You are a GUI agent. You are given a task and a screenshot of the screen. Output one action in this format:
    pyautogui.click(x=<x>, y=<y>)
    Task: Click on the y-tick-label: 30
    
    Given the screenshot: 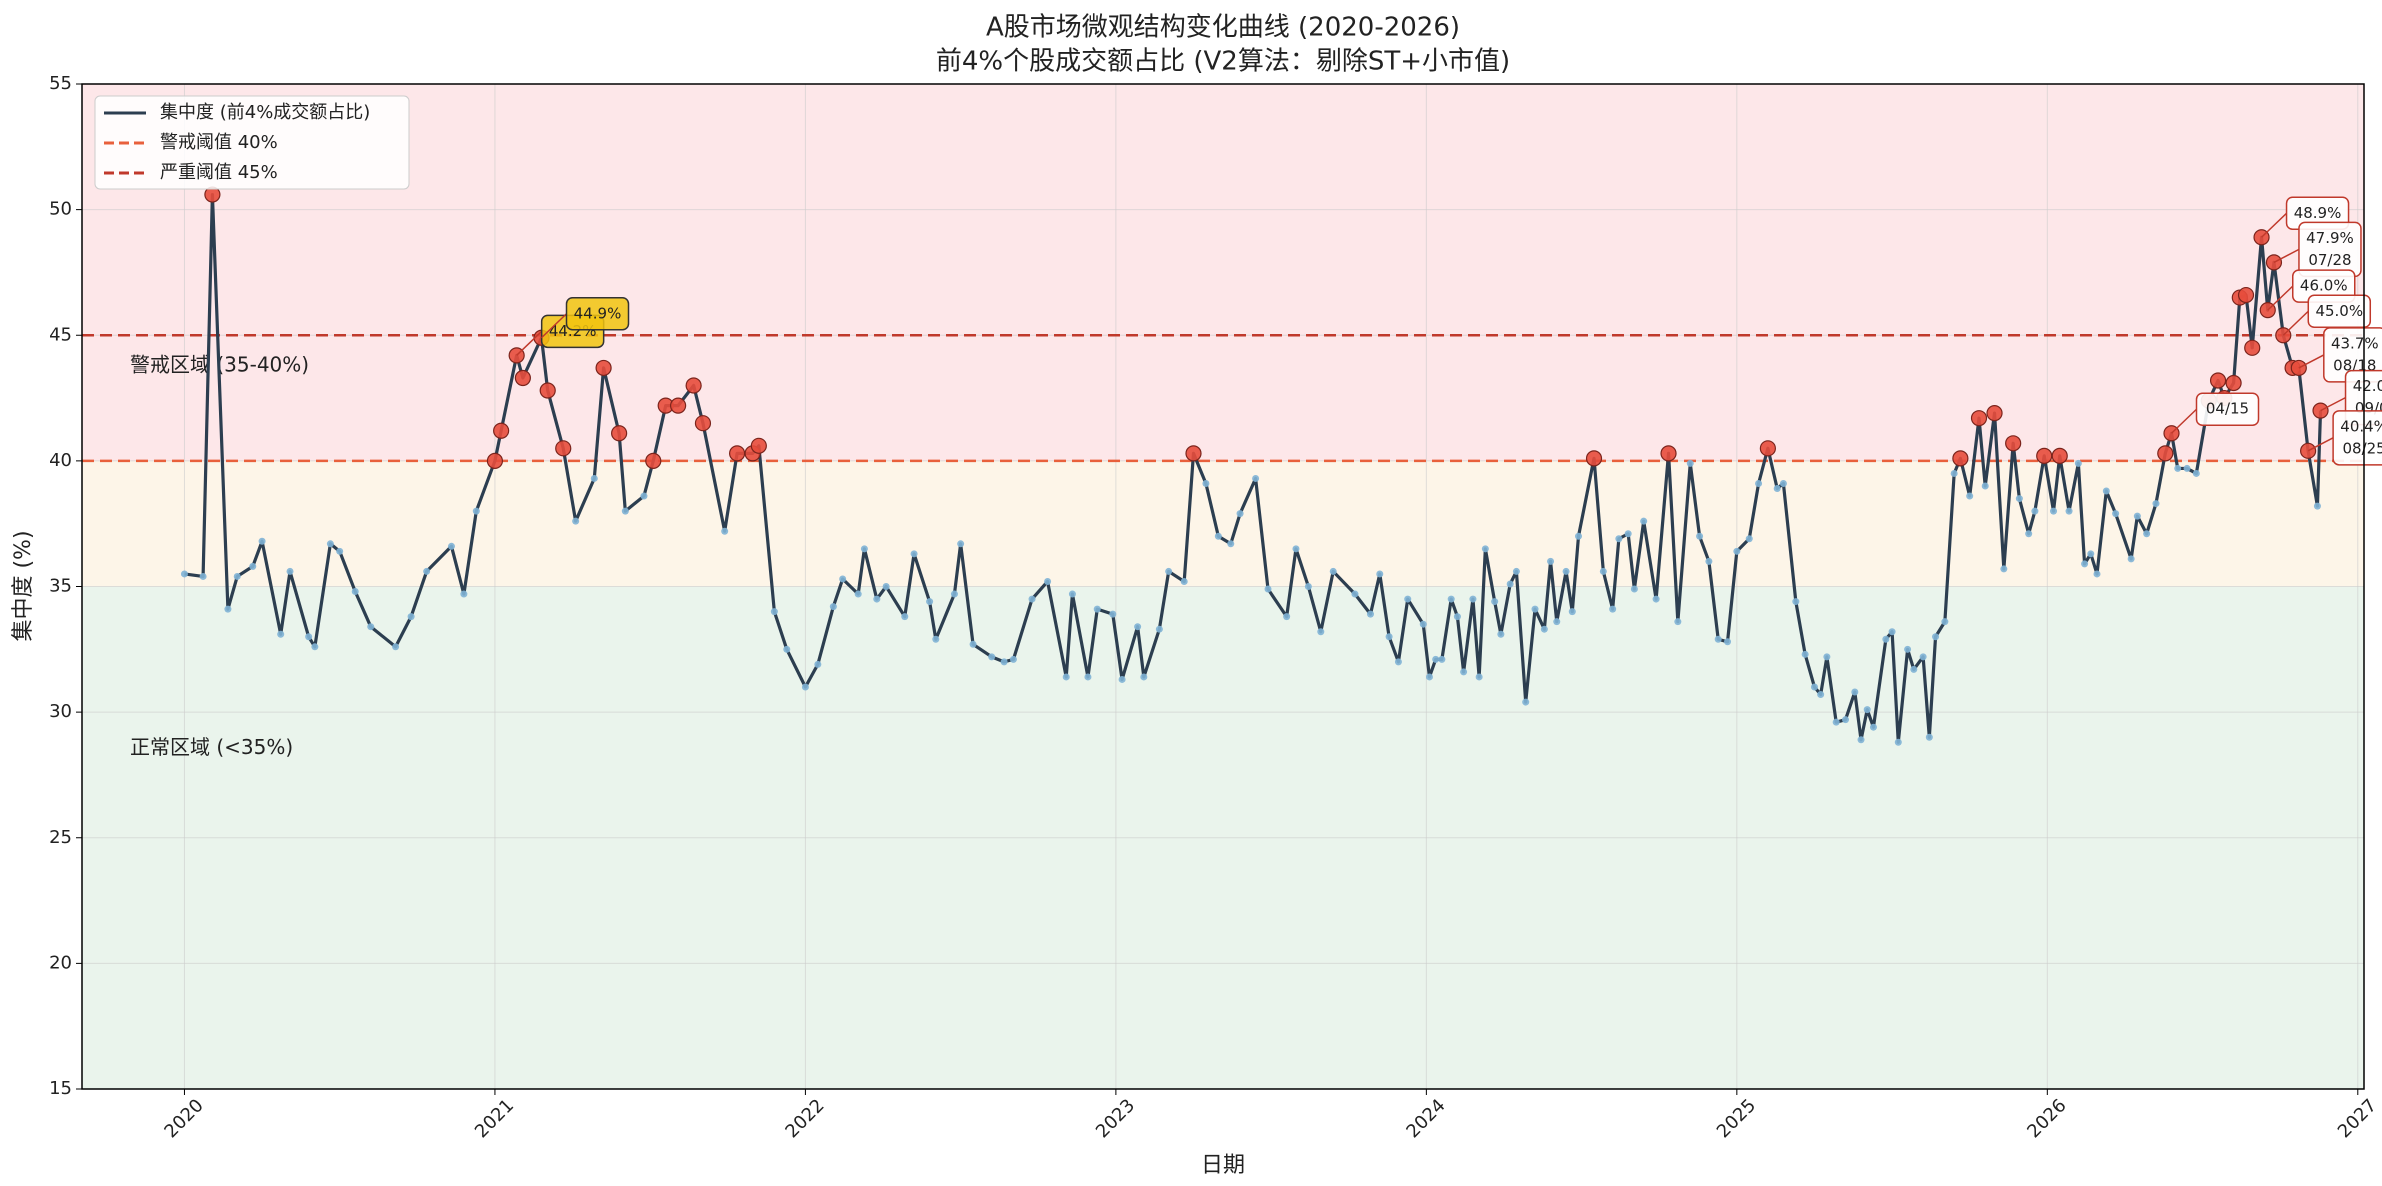 What is the action you would take?
    pyautogui.click(x=60, y=711)
    